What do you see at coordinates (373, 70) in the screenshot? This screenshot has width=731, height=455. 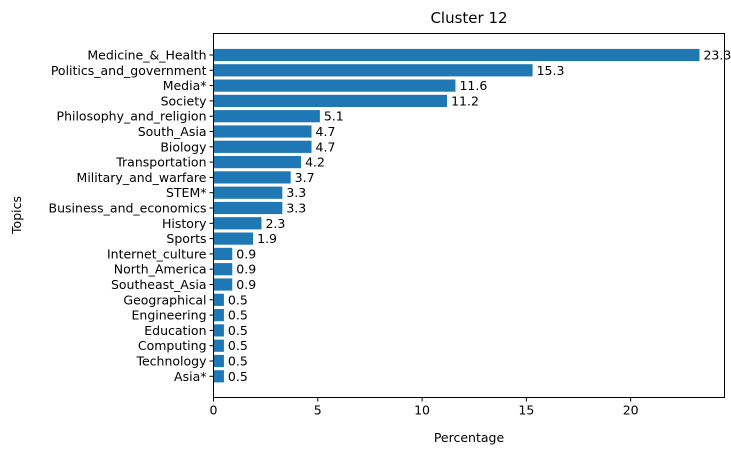 I see `bar-politics-and-government` at bounding box center [373, 70].